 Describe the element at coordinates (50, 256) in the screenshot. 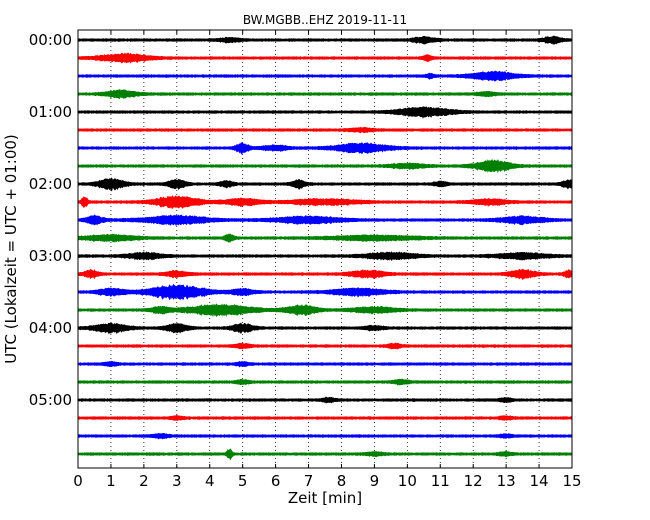

I see `y-tick-label: 03:00` at that location.